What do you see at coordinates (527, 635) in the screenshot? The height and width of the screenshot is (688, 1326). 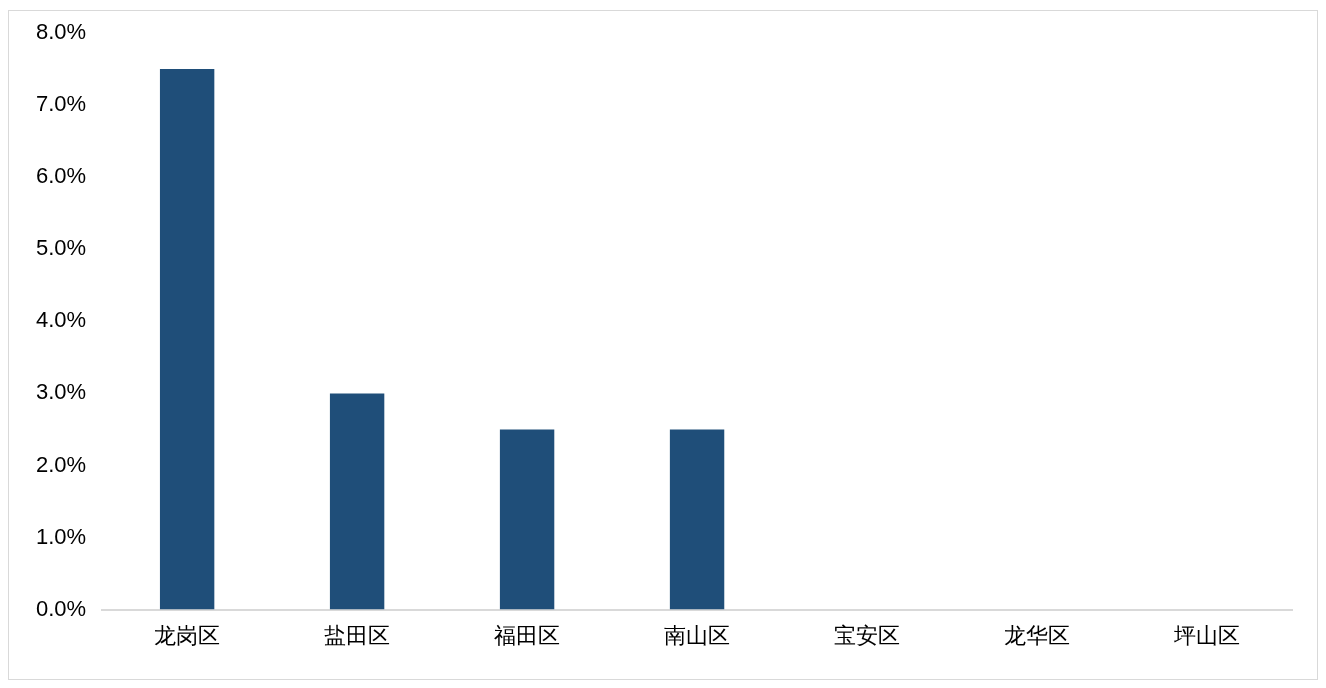 I see `x-tick-label: 福田区` at bounding box center [527, 635].